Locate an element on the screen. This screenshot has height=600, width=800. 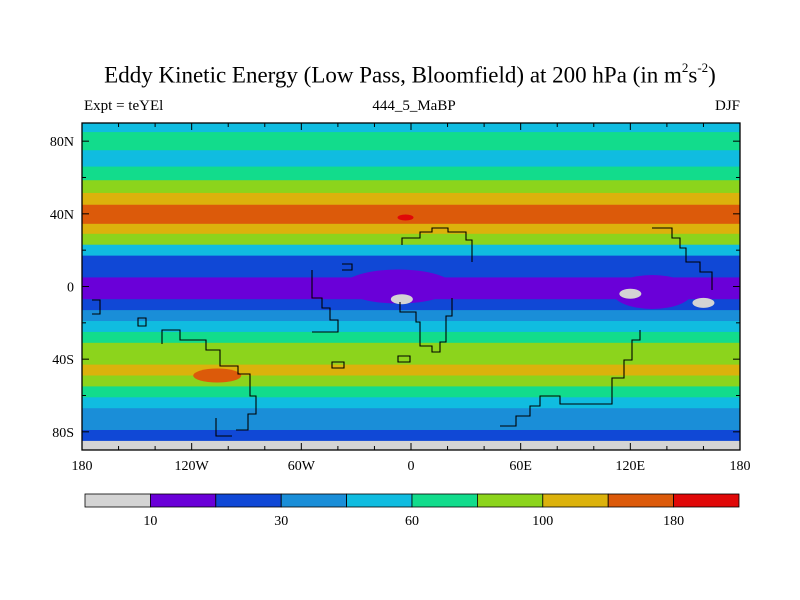
y-tick-label: 40S is located at coordinates (63, 360).